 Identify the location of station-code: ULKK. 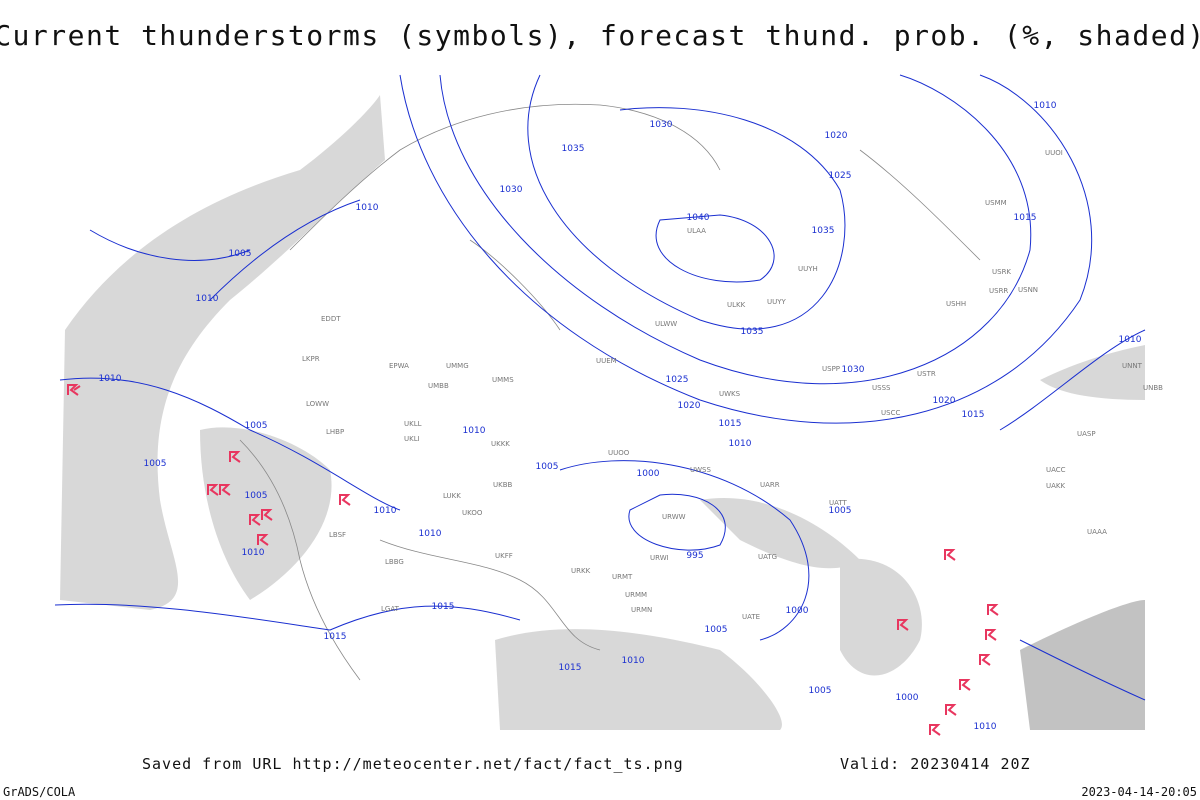
(736, 305).